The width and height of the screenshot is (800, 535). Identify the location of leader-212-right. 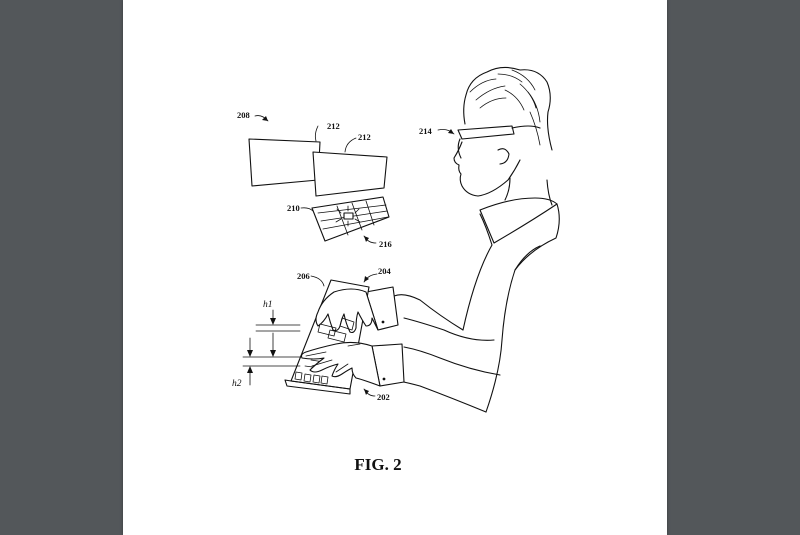
(350, 145).